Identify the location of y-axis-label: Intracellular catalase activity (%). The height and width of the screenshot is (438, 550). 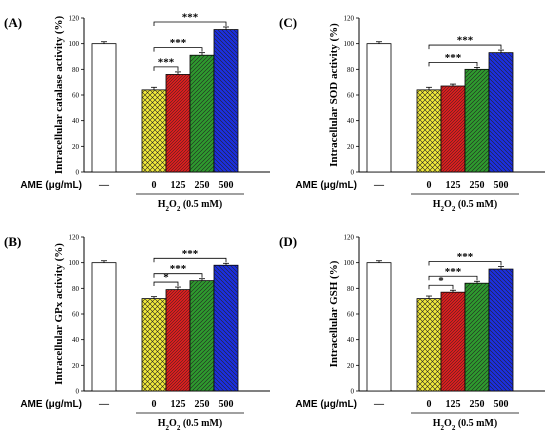
(59, 94).